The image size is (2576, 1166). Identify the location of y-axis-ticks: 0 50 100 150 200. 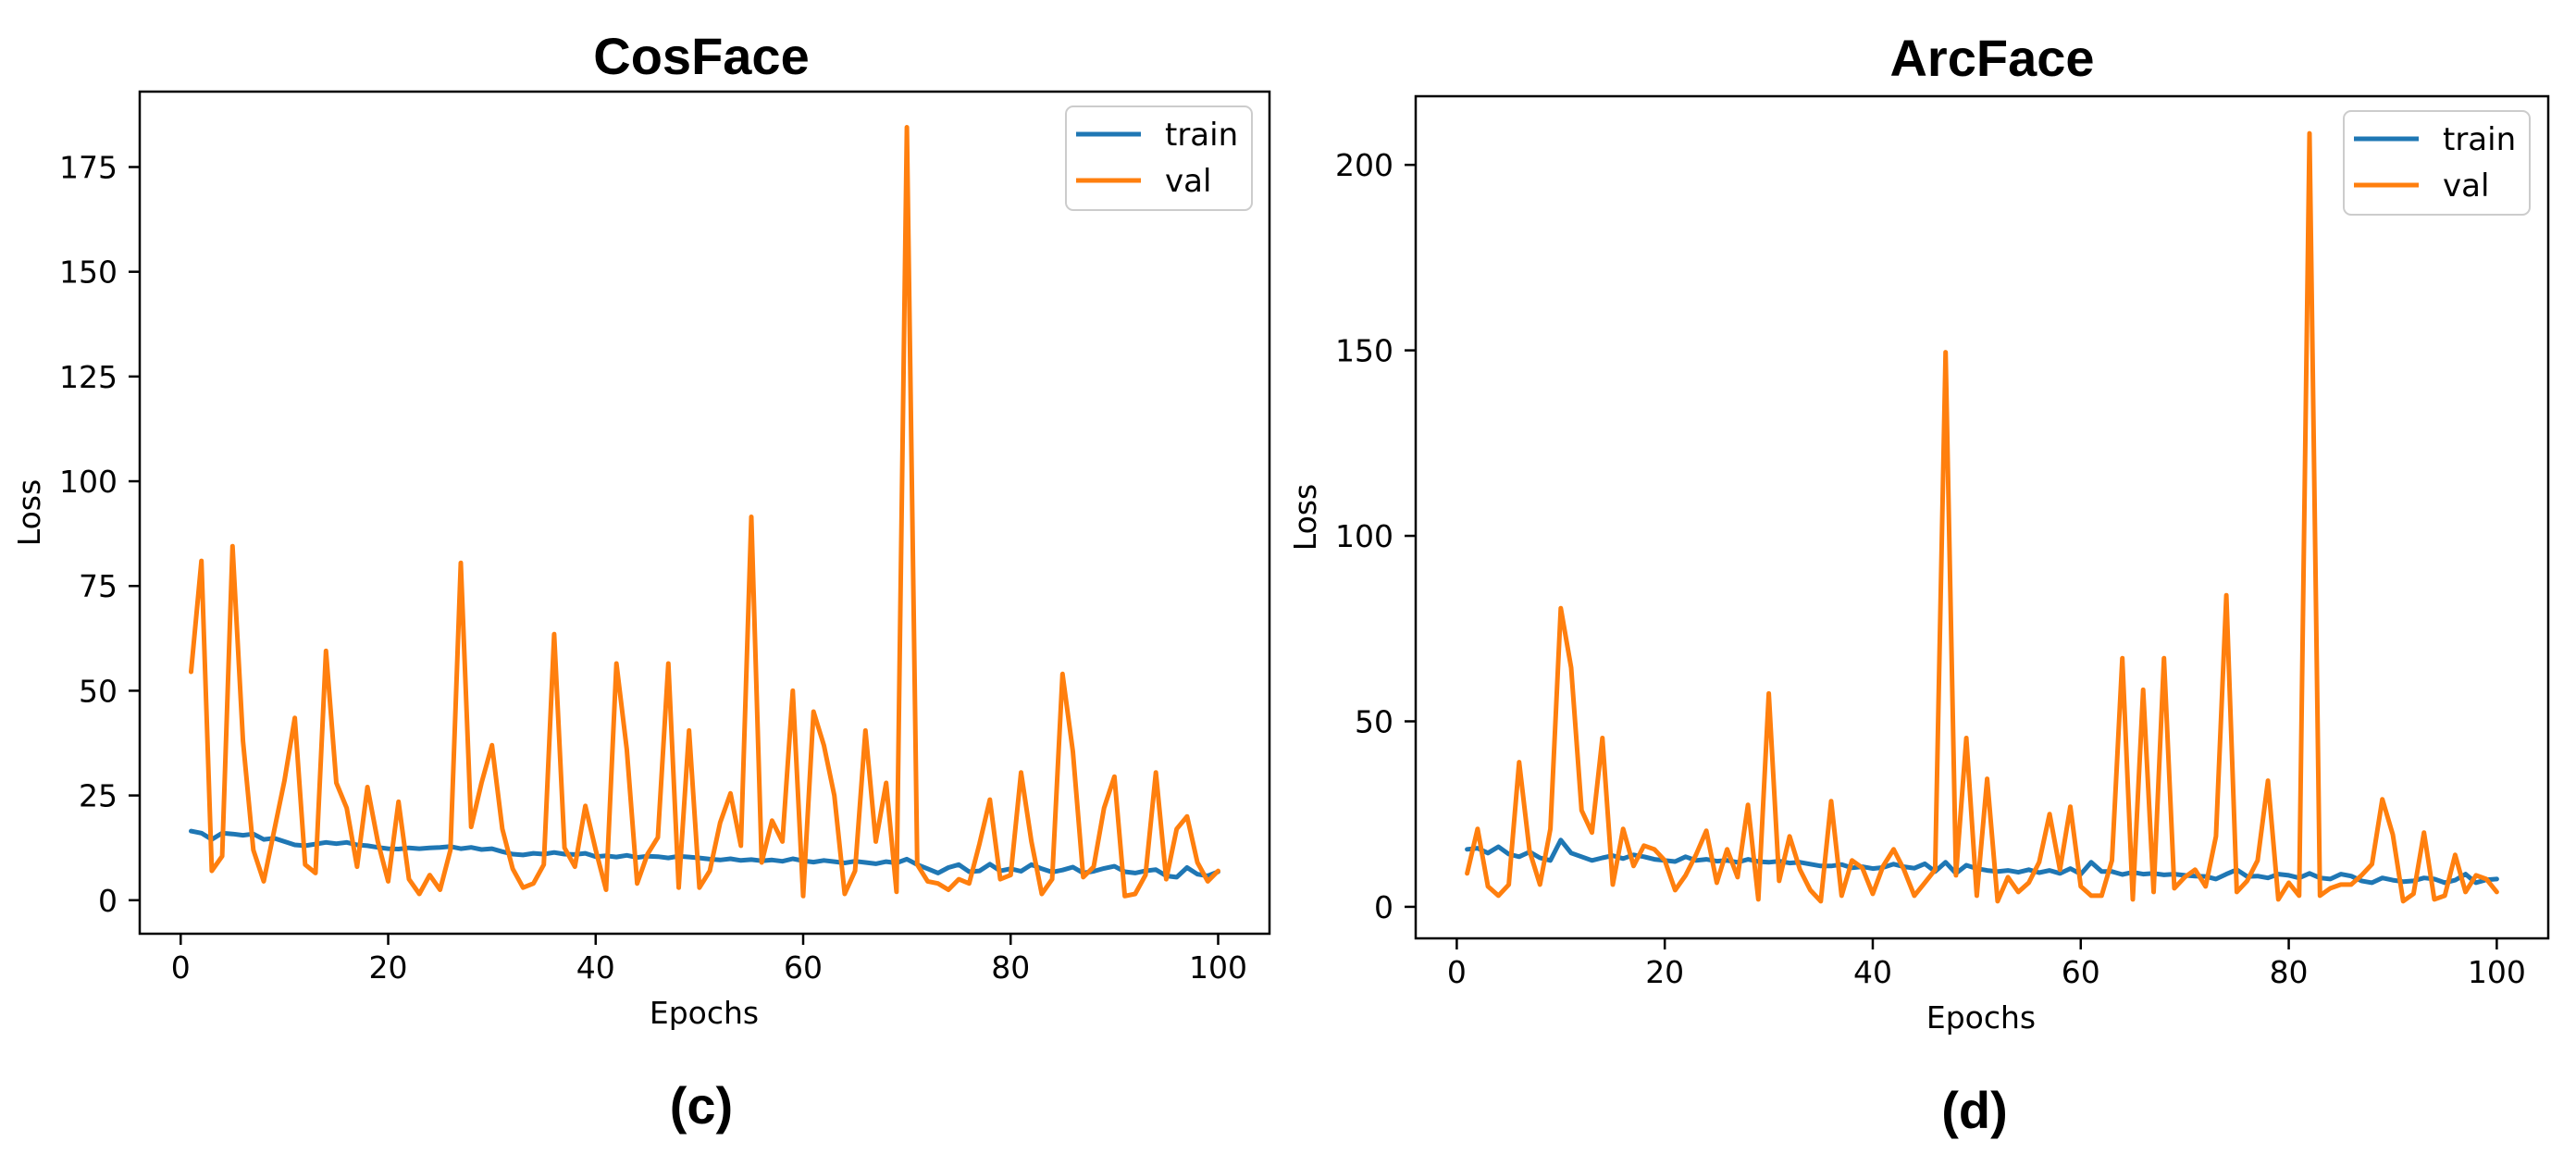
(1376, 536).